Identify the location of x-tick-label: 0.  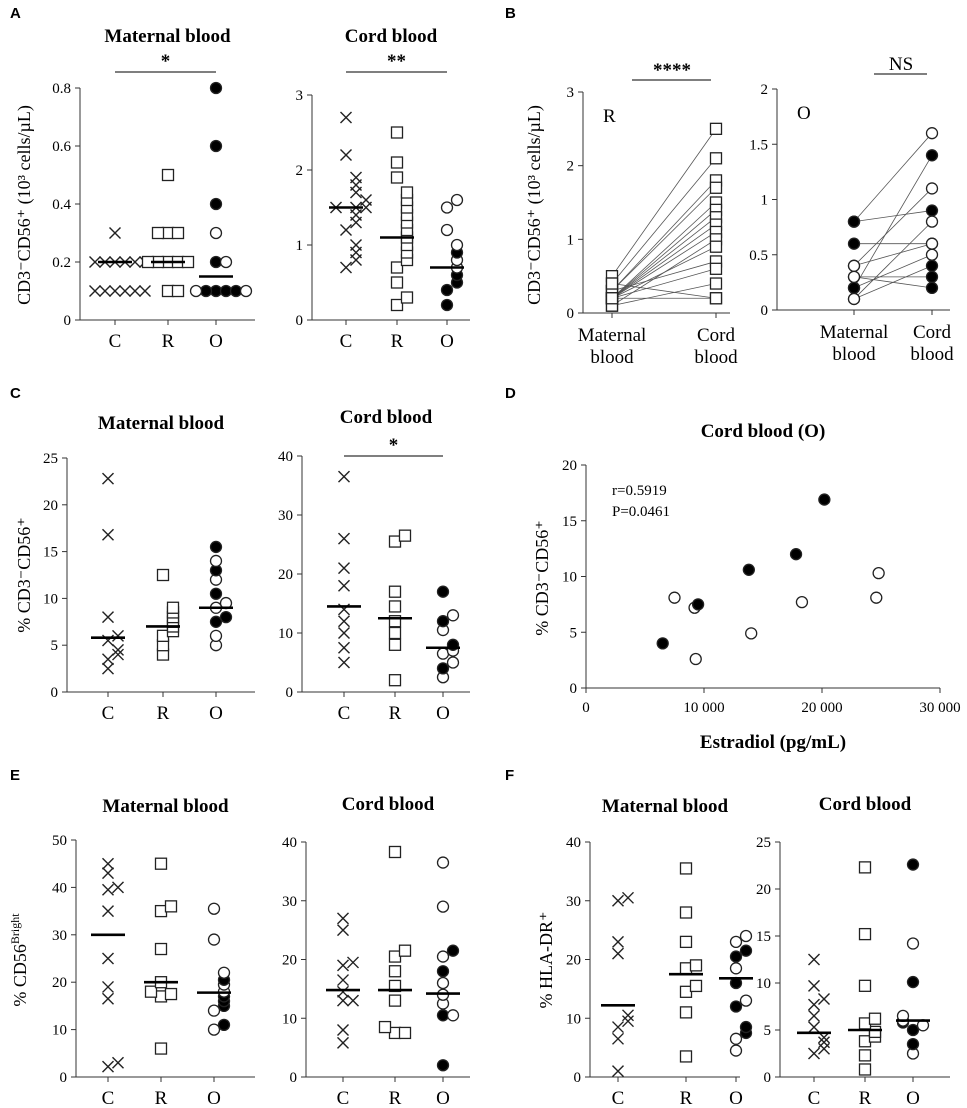
(586, 708).